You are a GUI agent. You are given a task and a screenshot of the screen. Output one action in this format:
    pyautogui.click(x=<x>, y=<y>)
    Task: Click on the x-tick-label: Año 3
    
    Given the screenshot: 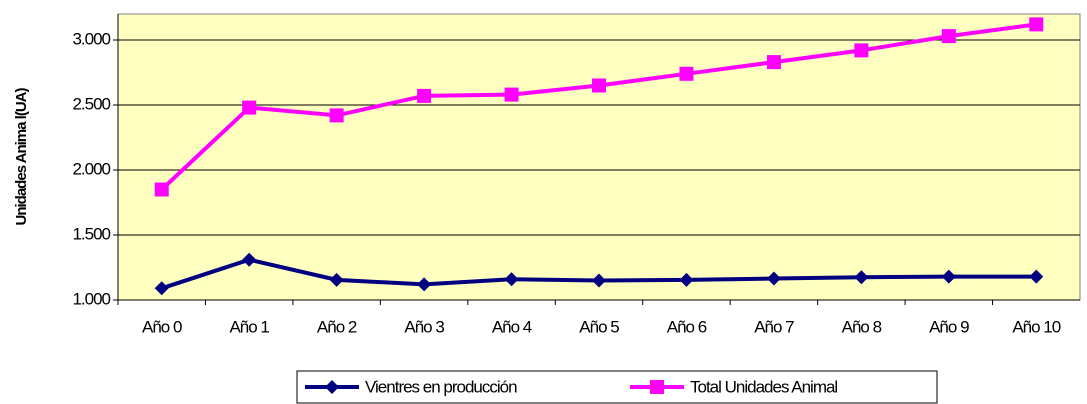 What is the action you would take?
    pyautogui.click(x=424, y=326)
    